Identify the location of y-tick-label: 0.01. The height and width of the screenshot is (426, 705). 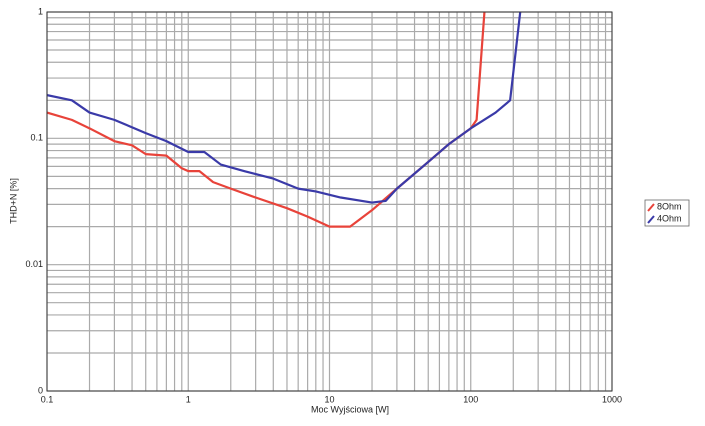
(34, 264).